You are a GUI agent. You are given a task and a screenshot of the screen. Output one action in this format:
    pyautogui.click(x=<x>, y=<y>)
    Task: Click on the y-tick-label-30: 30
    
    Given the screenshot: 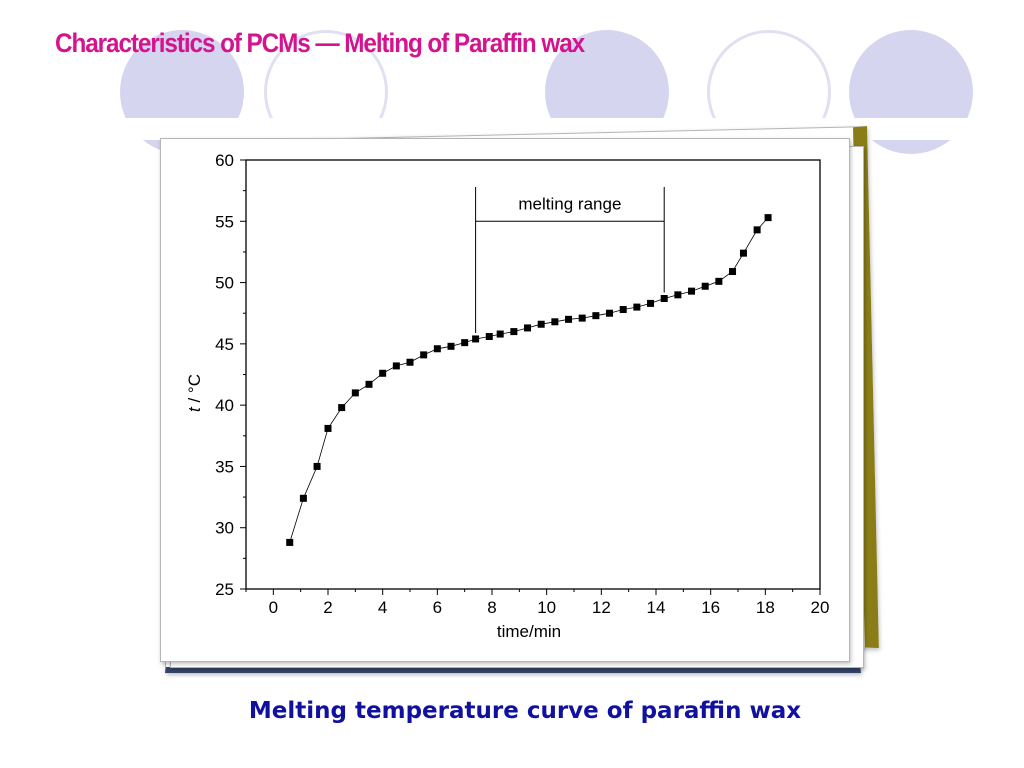 What is the action you would take?
    pyautogui.click(x=224, y=528)
    